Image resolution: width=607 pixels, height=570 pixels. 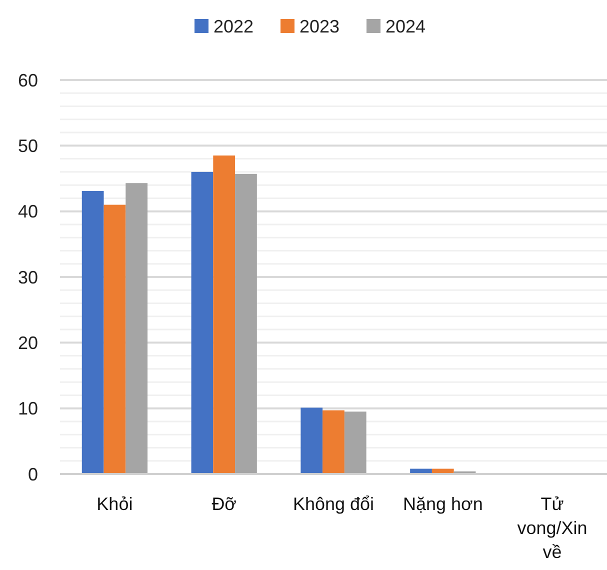 I want to click on x-tick-label: Không đổi, so click(x=333, y=504).